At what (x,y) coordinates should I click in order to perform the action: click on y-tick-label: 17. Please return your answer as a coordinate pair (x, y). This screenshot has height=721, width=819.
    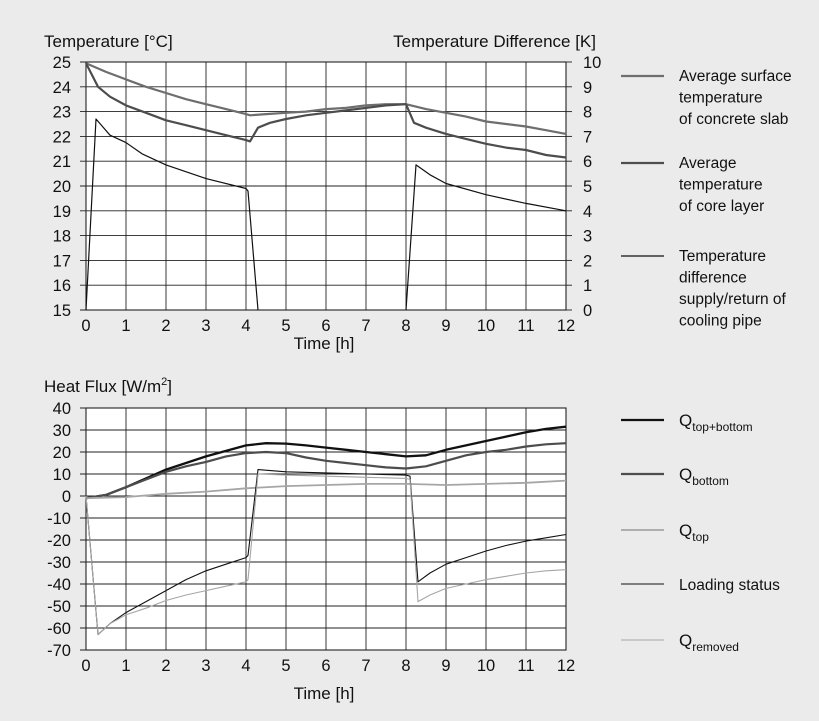
    Looking at the image, I should click on (62, 261).